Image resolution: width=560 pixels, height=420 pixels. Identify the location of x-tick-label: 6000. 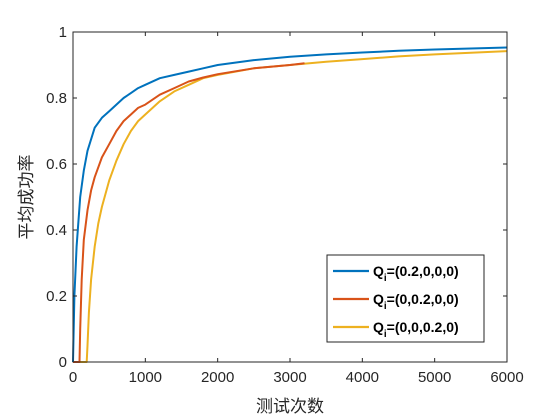
(506, 377).